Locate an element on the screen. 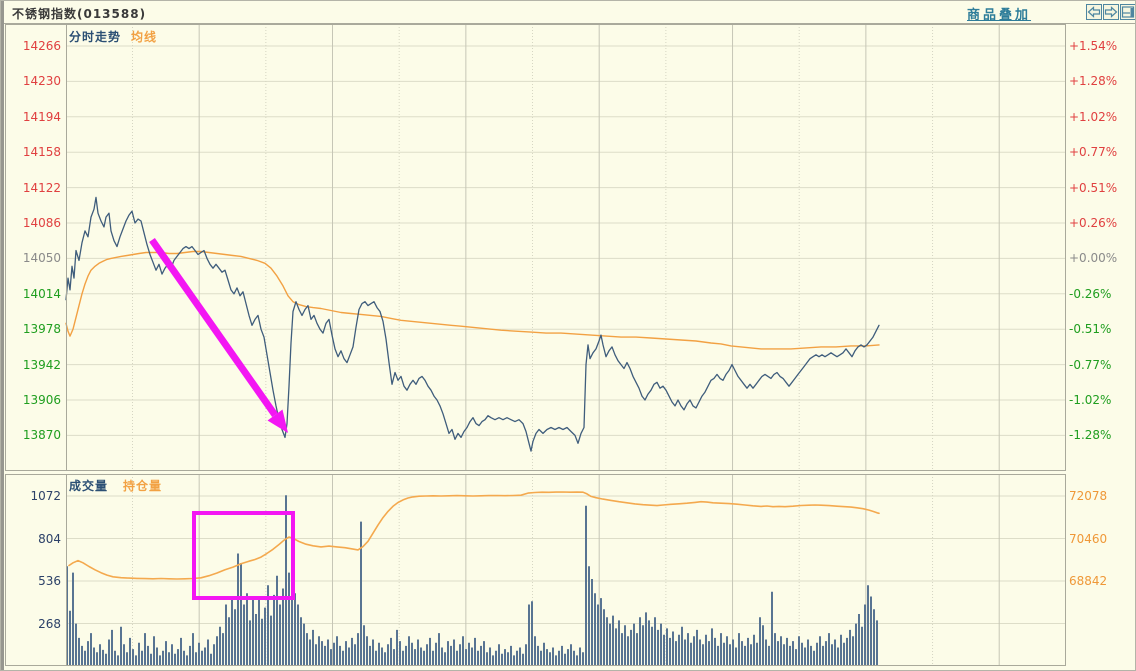 The image size is (1136, 671). percent-axis-label: -0.77% is located at coordinates (1090, 364).